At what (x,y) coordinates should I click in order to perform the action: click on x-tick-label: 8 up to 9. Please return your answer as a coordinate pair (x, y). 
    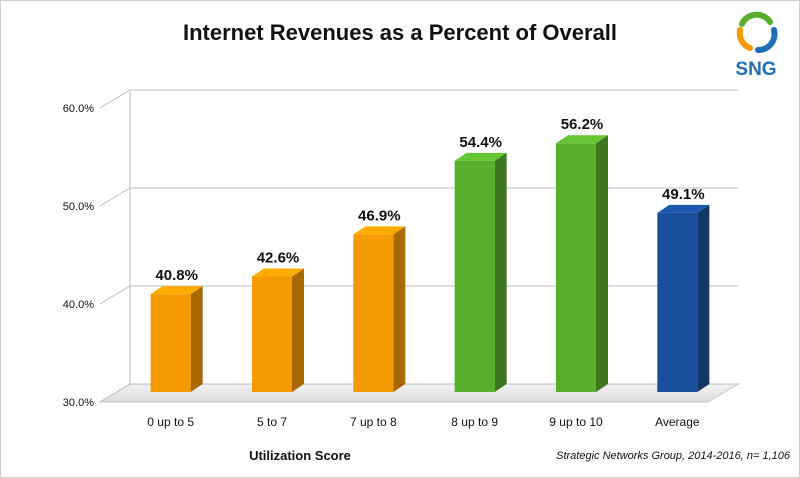
    Looking at the image, I should click on (474, 422).